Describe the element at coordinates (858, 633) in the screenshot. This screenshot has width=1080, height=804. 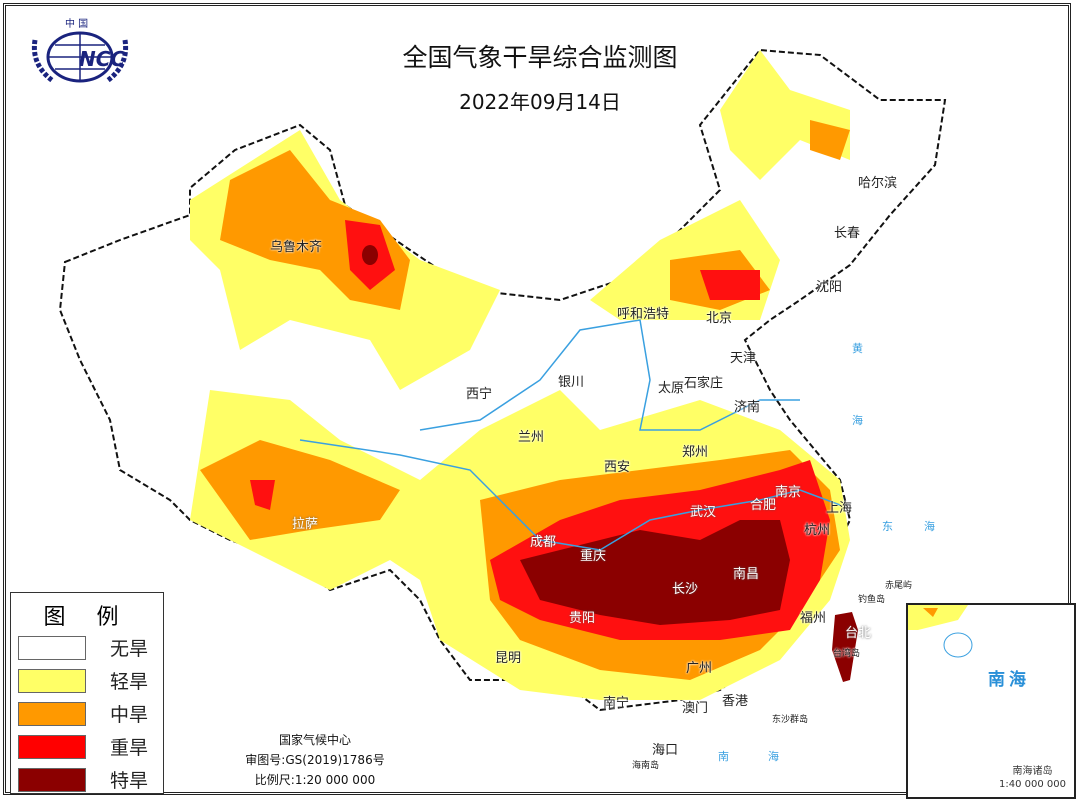
I see `city-label: 台北` at that location.